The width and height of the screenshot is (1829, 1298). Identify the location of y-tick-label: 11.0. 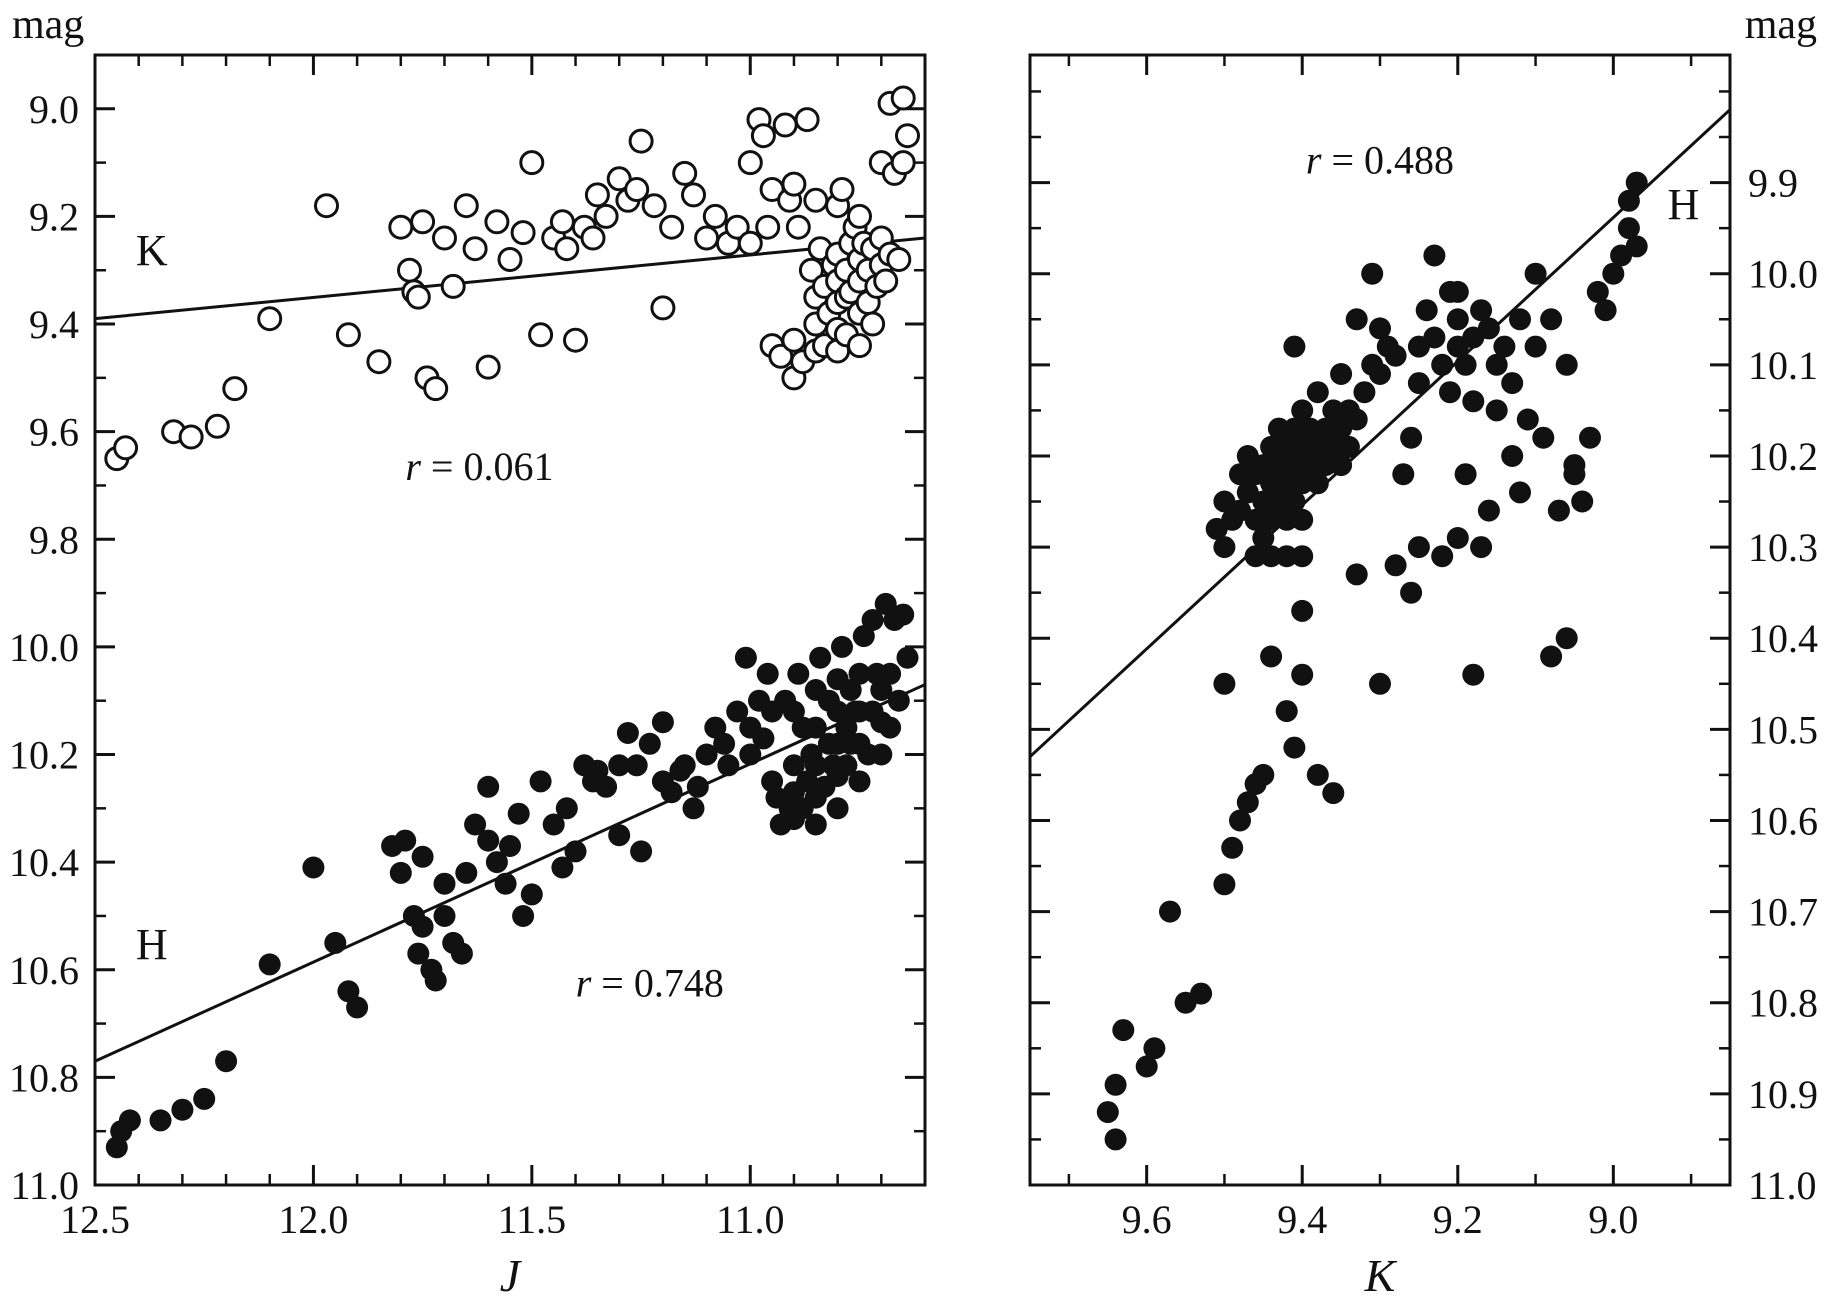
(44, 1185).